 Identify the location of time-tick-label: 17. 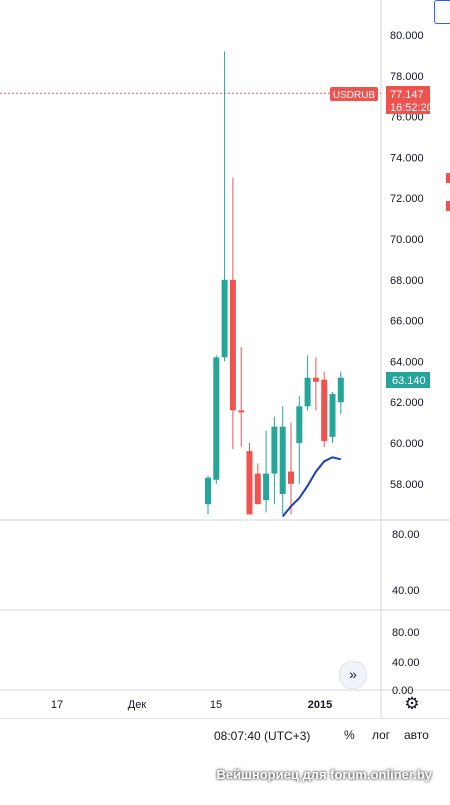
(57, 705).